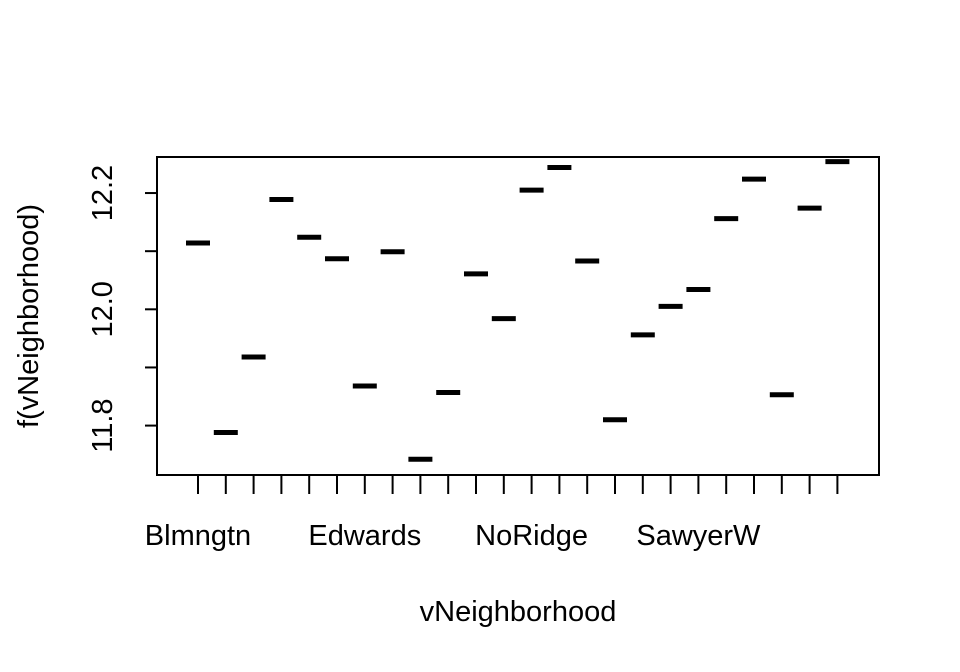  Describe the element at coordinates (198, 536) in the screenshot. I see `x-tick-label: Blmngtn` at that location.